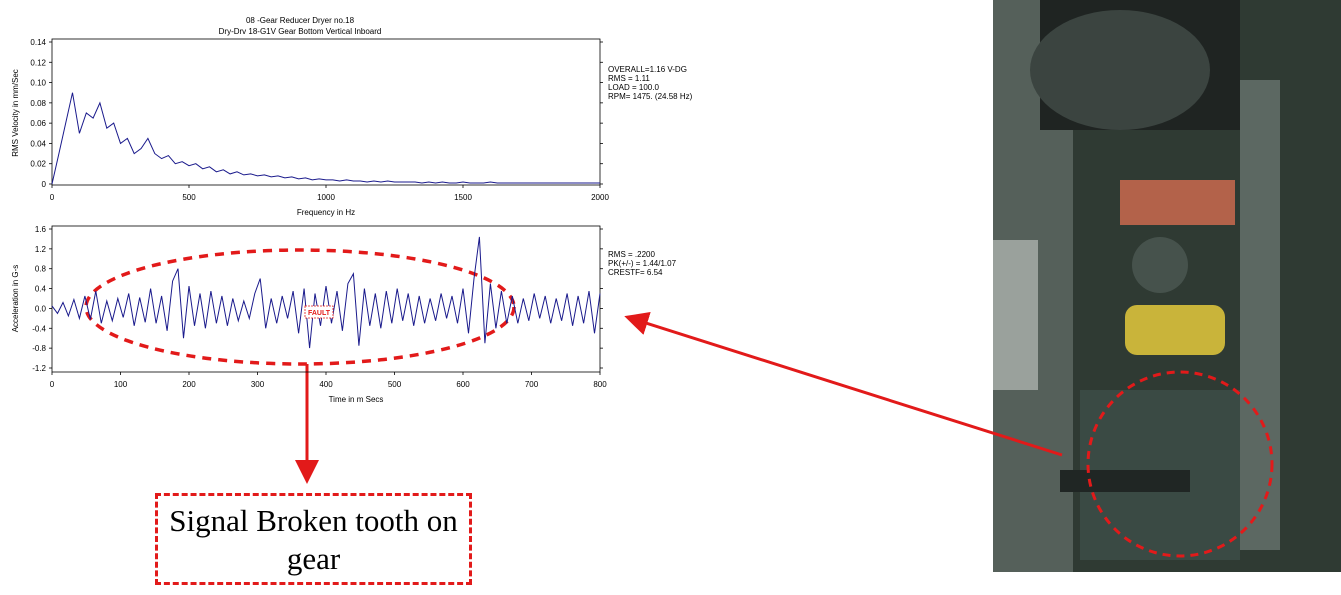 The image size is (1341, 595). What do you see at coordinates (15, 113) in the screenshot?
I see `y-axis-label: RMS Velocity in mm/Sec` at bounding box center [15, 113].